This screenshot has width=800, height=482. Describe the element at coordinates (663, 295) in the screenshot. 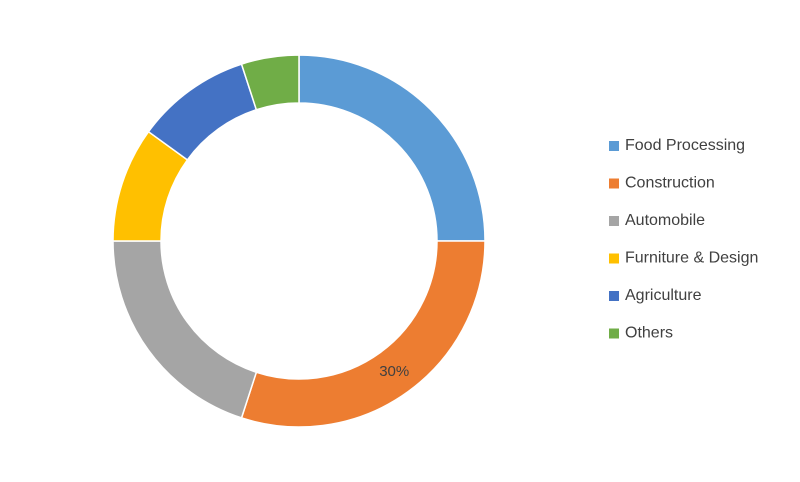

I see `legend-label: Agriculture` at that location.